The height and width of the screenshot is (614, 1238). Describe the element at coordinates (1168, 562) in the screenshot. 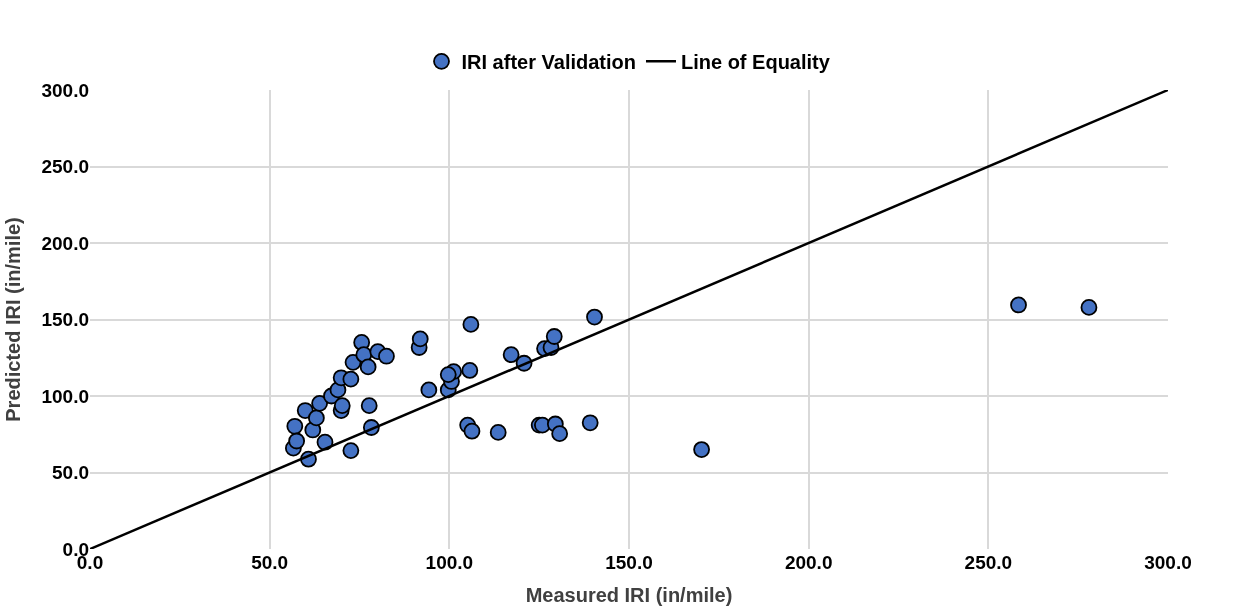

I see `x-tick-label: 300.0` at that location.